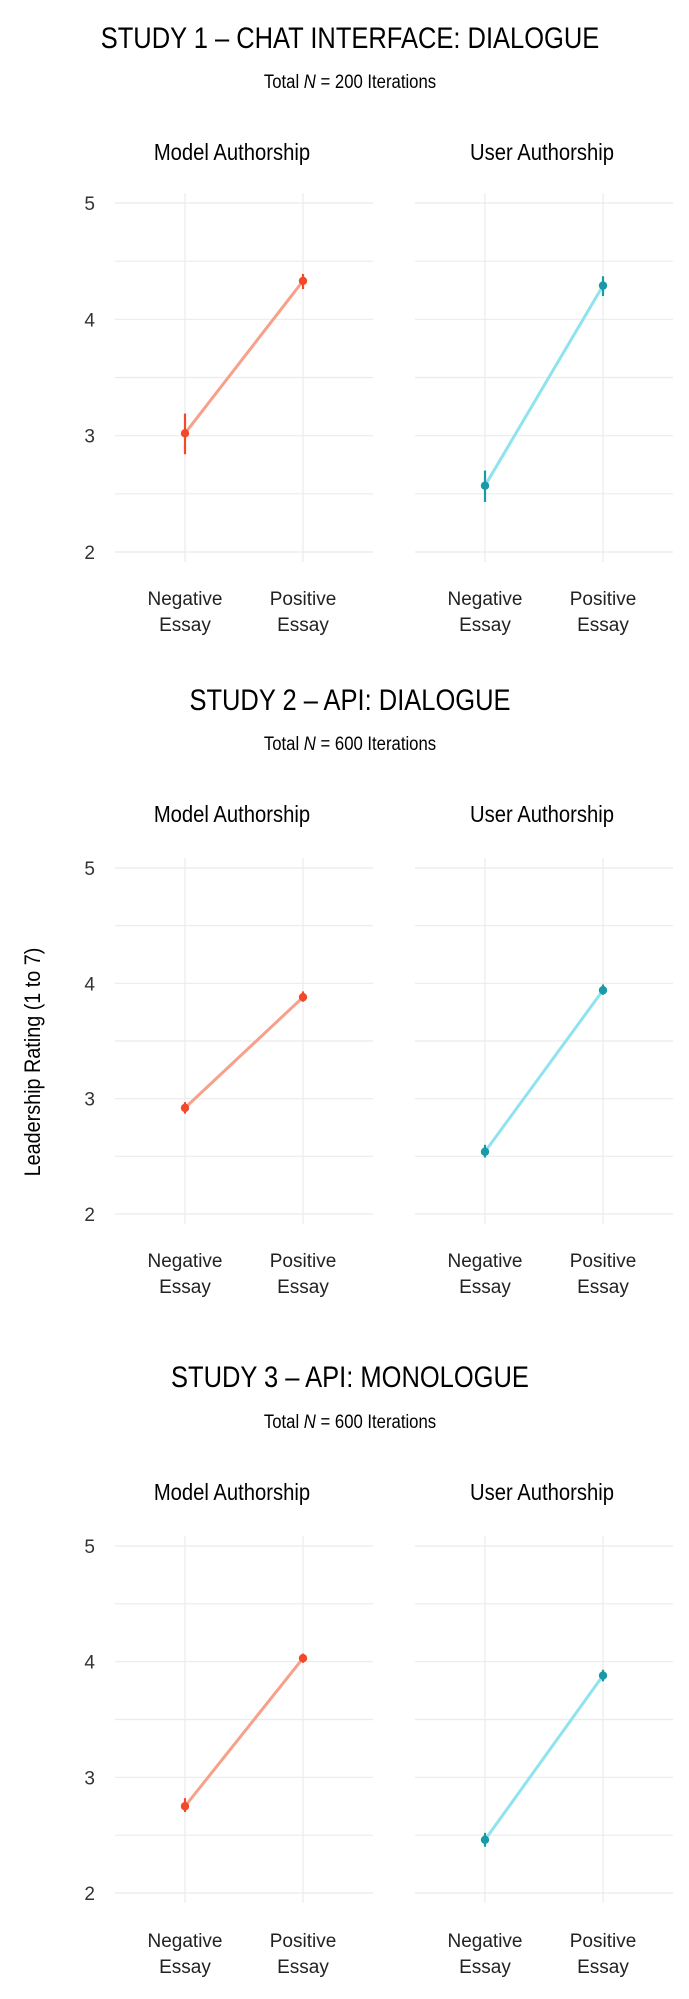  I want to click on subtitle-suffix: = 200 Iterations, so click(376, 81).